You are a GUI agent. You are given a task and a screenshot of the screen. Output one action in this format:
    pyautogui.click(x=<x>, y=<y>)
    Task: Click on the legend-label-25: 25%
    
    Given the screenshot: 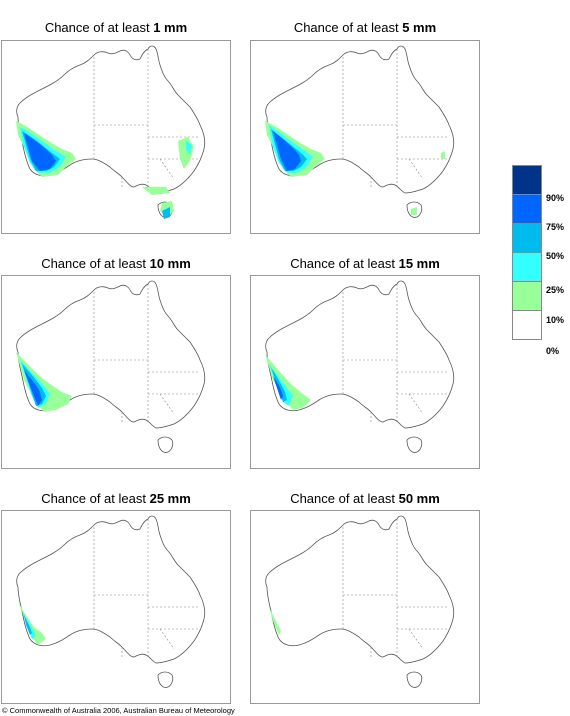 What is the action you would take?
    pyautogui.click(x=555, y=290)
    